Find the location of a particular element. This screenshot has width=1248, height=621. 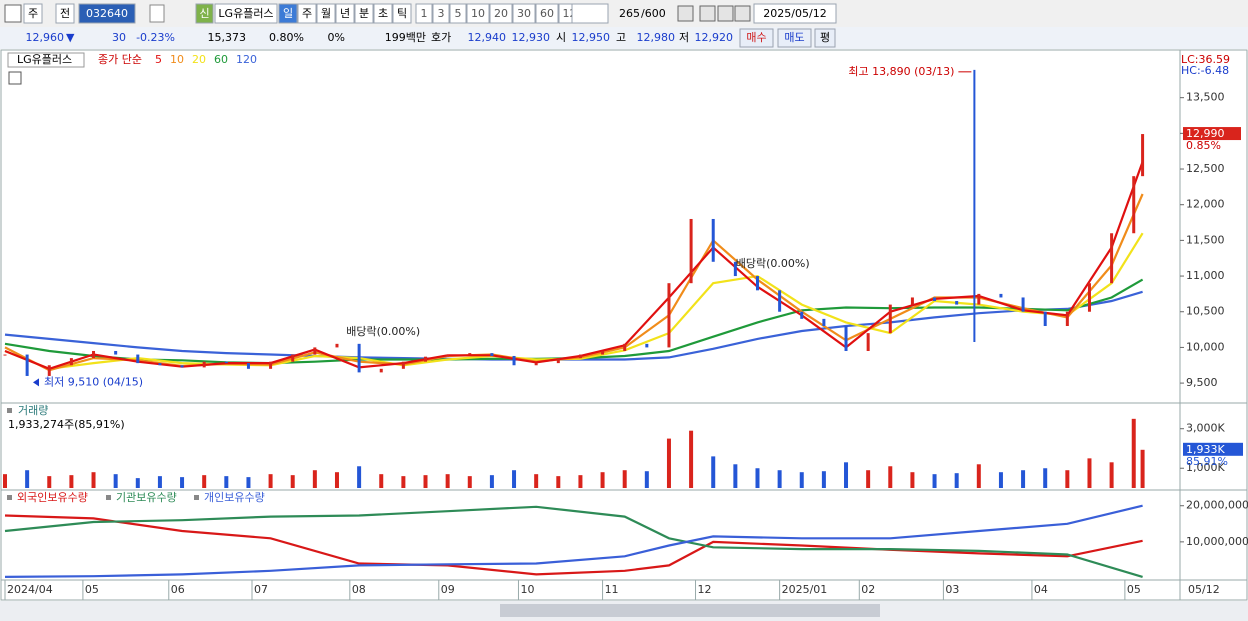

annotation: 배당락(0.00%) is located at coordinates (383, 331).